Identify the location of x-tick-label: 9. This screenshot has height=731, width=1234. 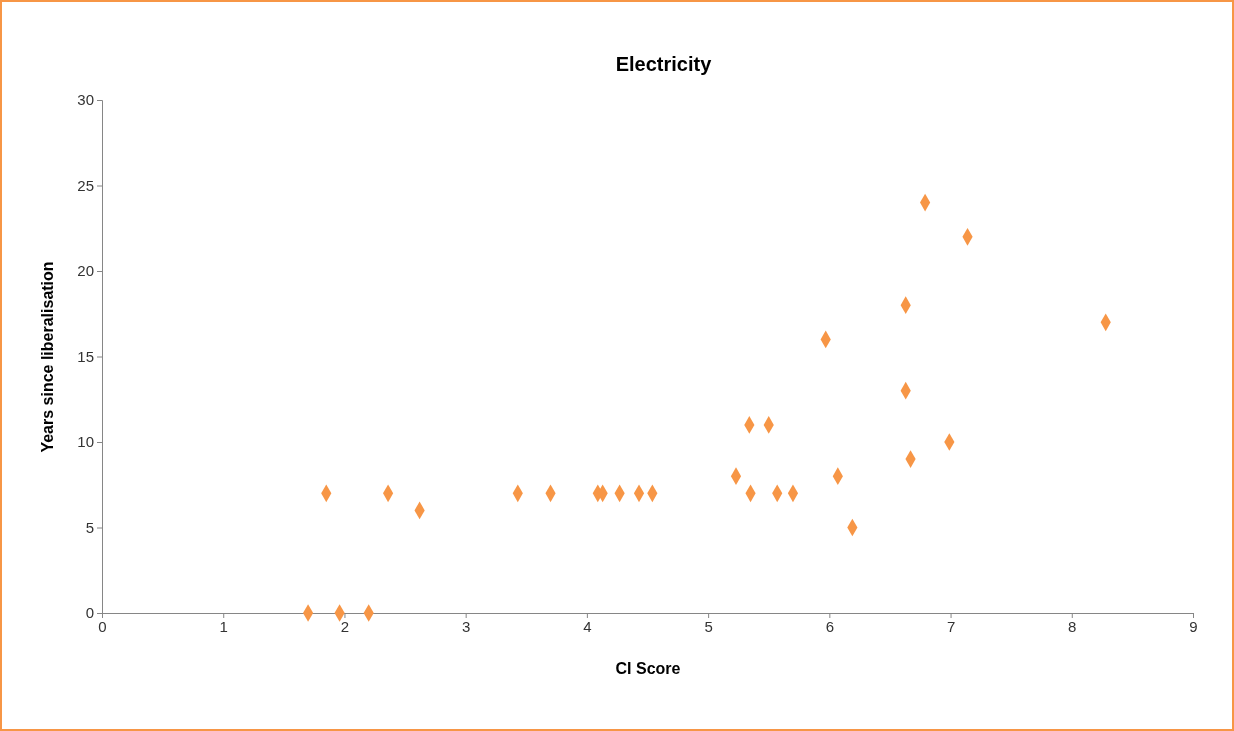
(1193, 626).